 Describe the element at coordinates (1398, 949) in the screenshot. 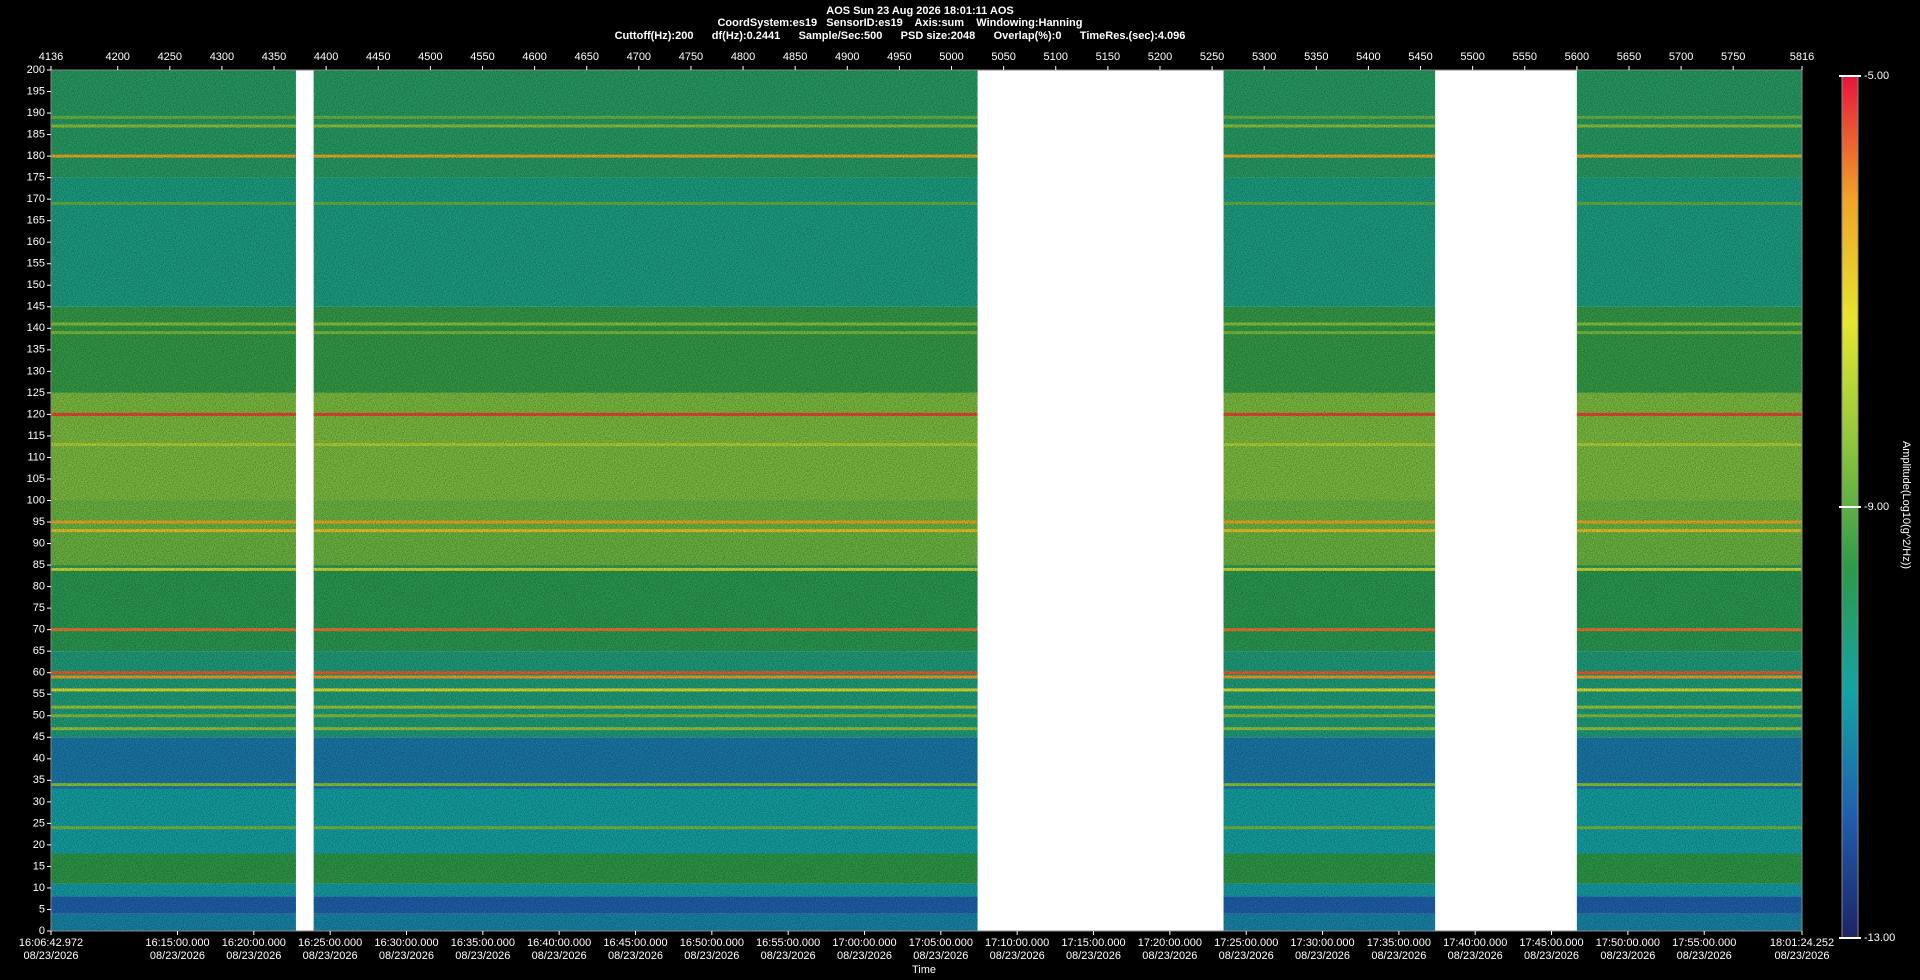

I see `x-tick-label: 17:35:00.000 08/23/2026` at that location.